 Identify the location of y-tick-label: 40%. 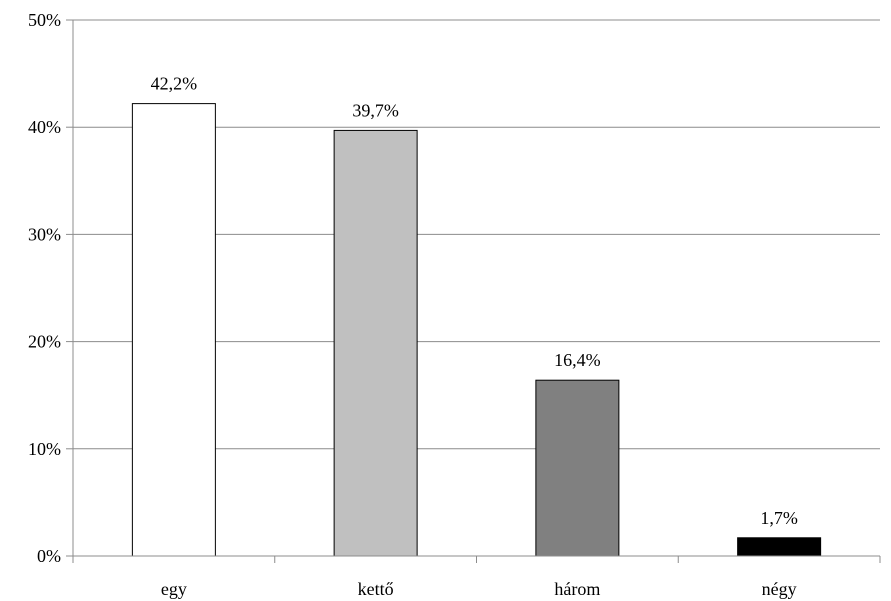
(44, 127).